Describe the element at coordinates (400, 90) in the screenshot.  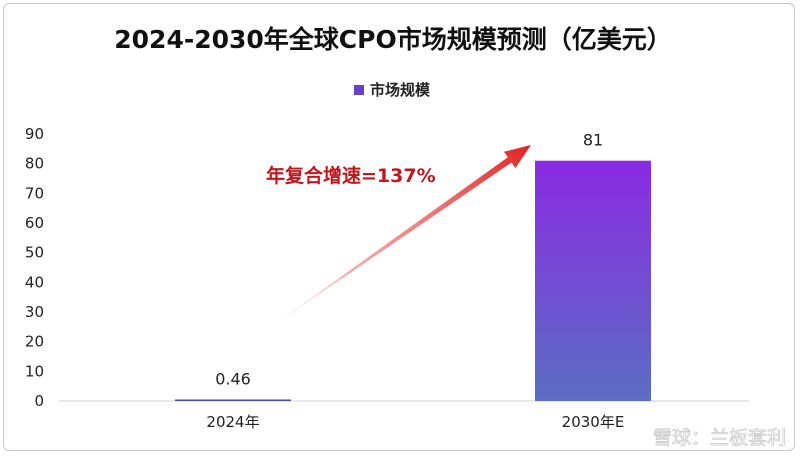
I see `legend-label: 市场规模` at that location.